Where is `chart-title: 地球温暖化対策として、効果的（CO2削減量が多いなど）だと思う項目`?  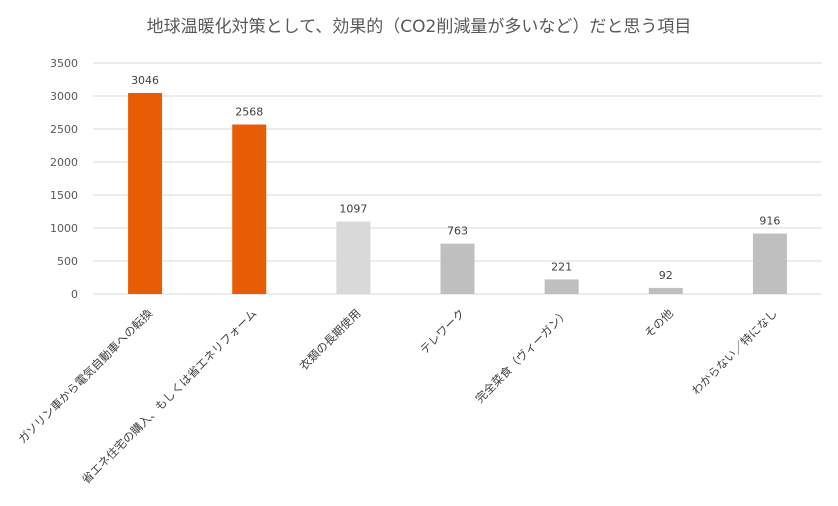
chart-title: 地球温暖化対策として、効果的（CO2削減量が多いなど）だと思う項目 is located at coordinates (419, 27).